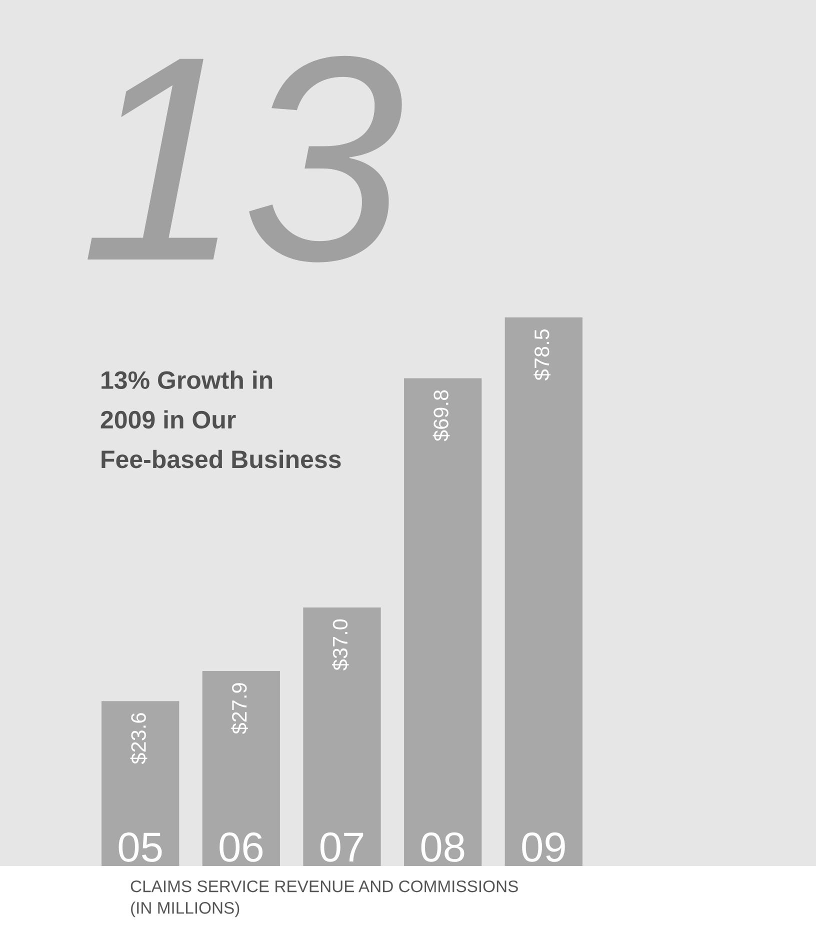  I want to click on data-label: $23.6, so click(139, 738).